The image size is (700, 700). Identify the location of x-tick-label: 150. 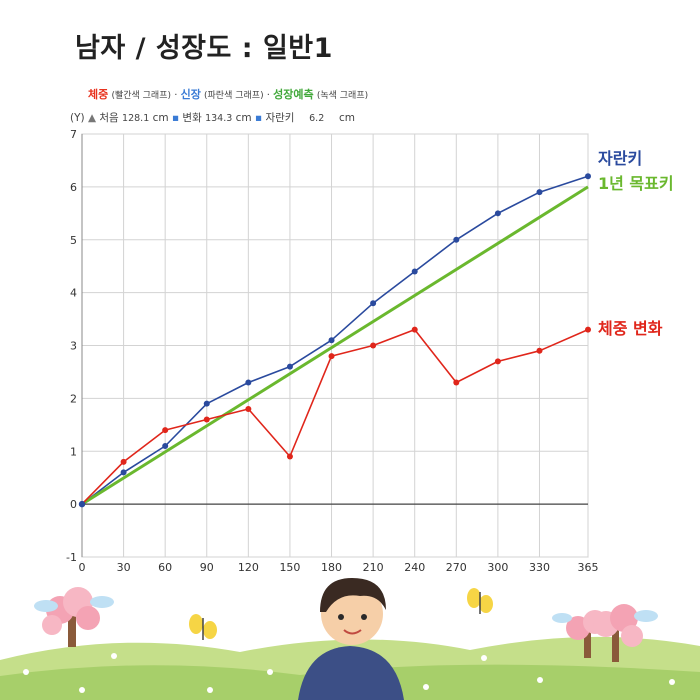
(289, 567).